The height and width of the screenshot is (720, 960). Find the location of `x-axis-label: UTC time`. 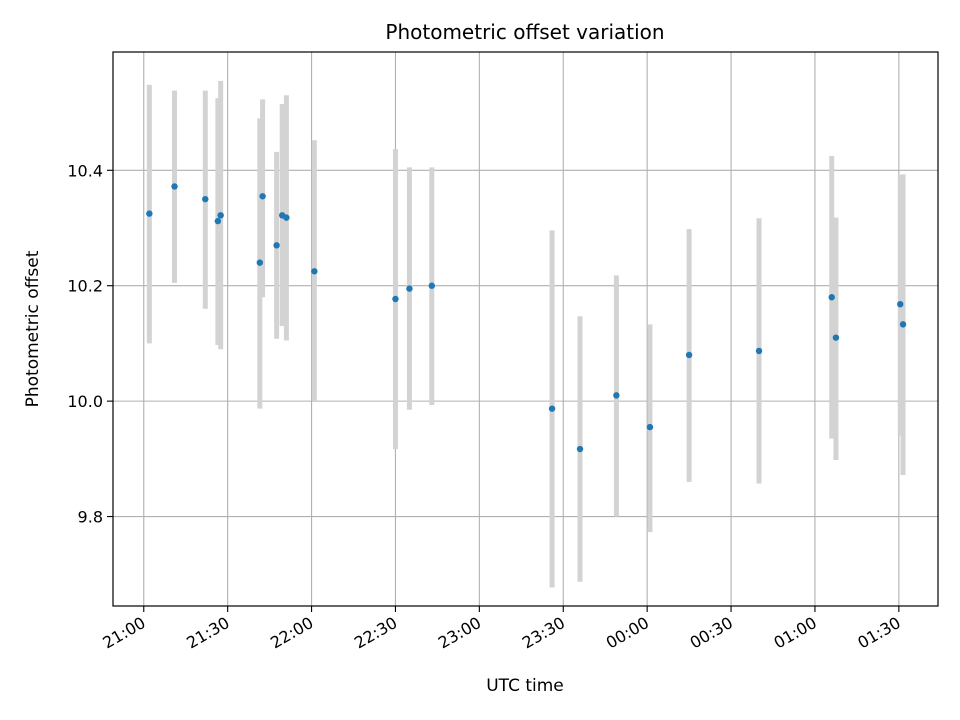

x-axis-label: UTC time is located at coordinates (525, 686).